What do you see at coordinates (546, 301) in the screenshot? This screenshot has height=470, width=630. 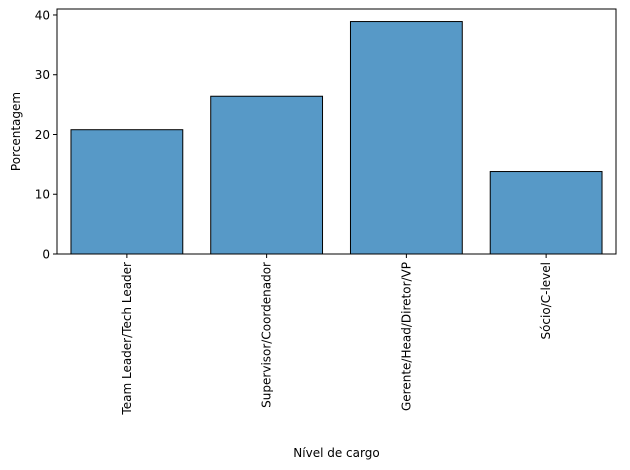 I see `x-tick-label-3: Sócio/C-level` at bounding box center [546, 301].